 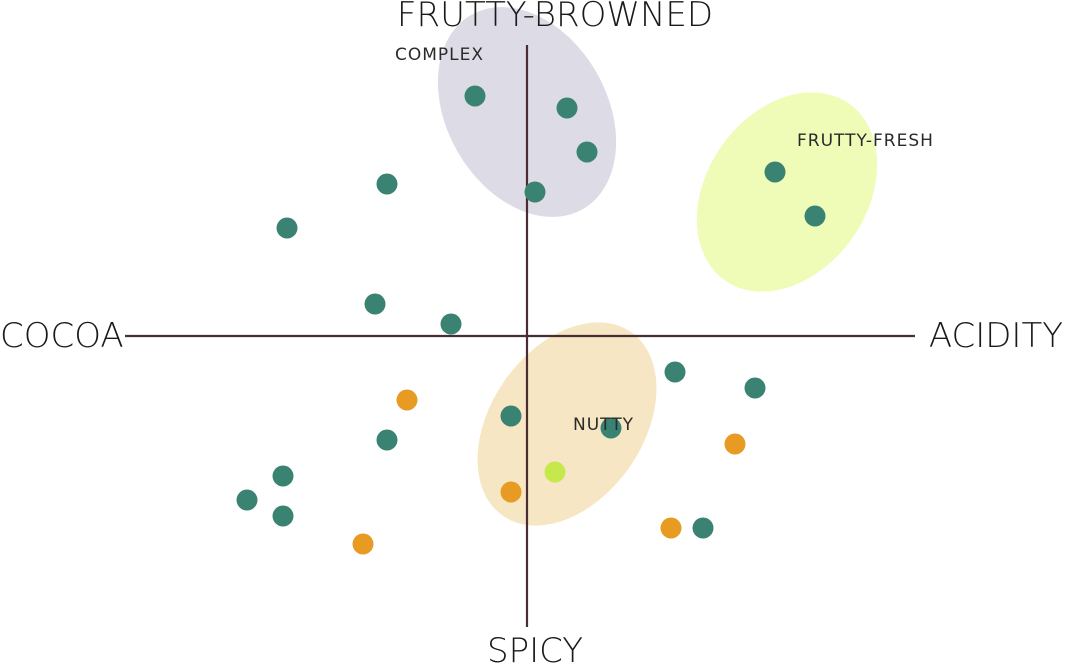 What do you see at coordinates (996, 336) in the screenshot?
I see `axis-right-label: ACIDITY` at bounding box center [996, 336].